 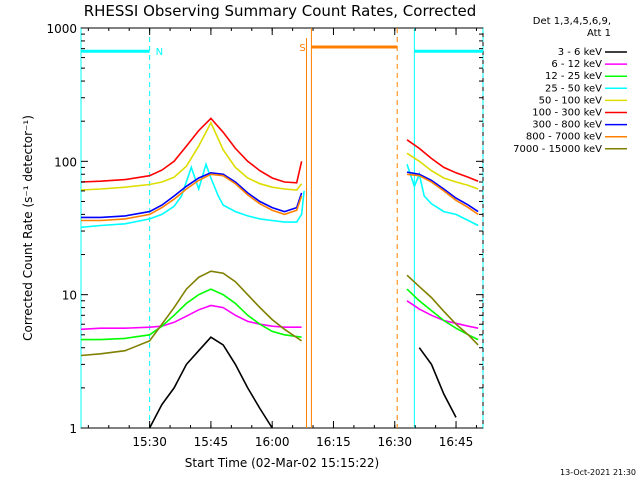 What do you see at coordinates (333, 442) in the screenshot?
I see `x-tick-label: 16:15` at bounding box center [333, 442].